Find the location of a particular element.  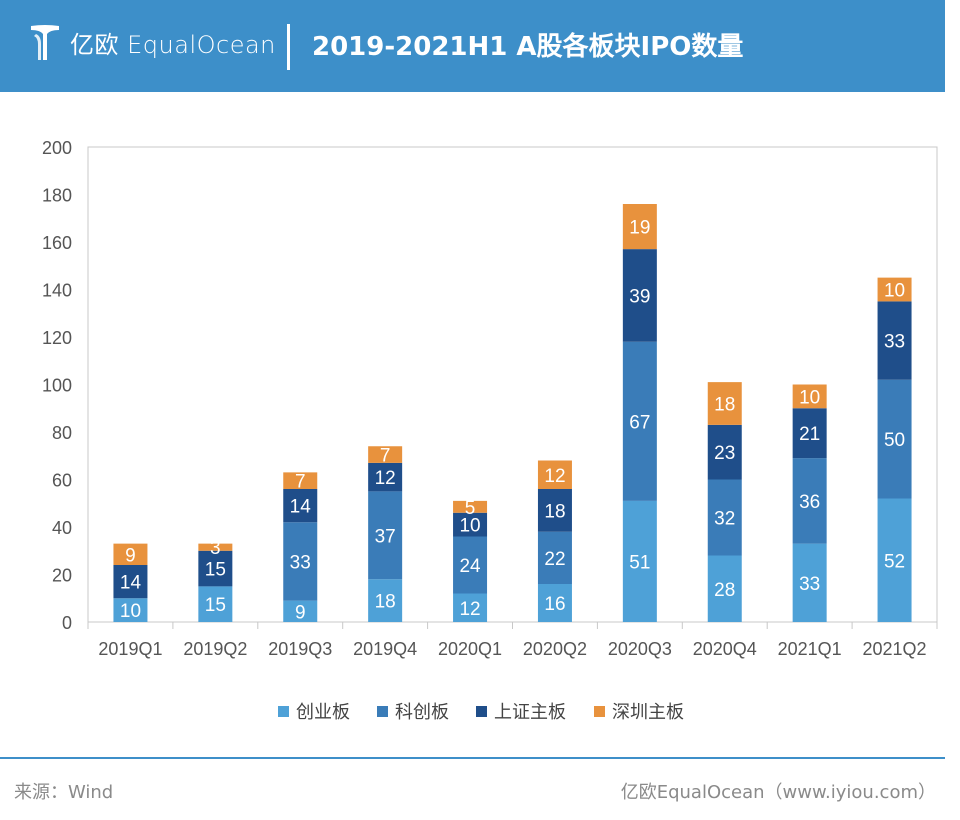

equalocean-logo-icon is located at coordinates (45, 42).